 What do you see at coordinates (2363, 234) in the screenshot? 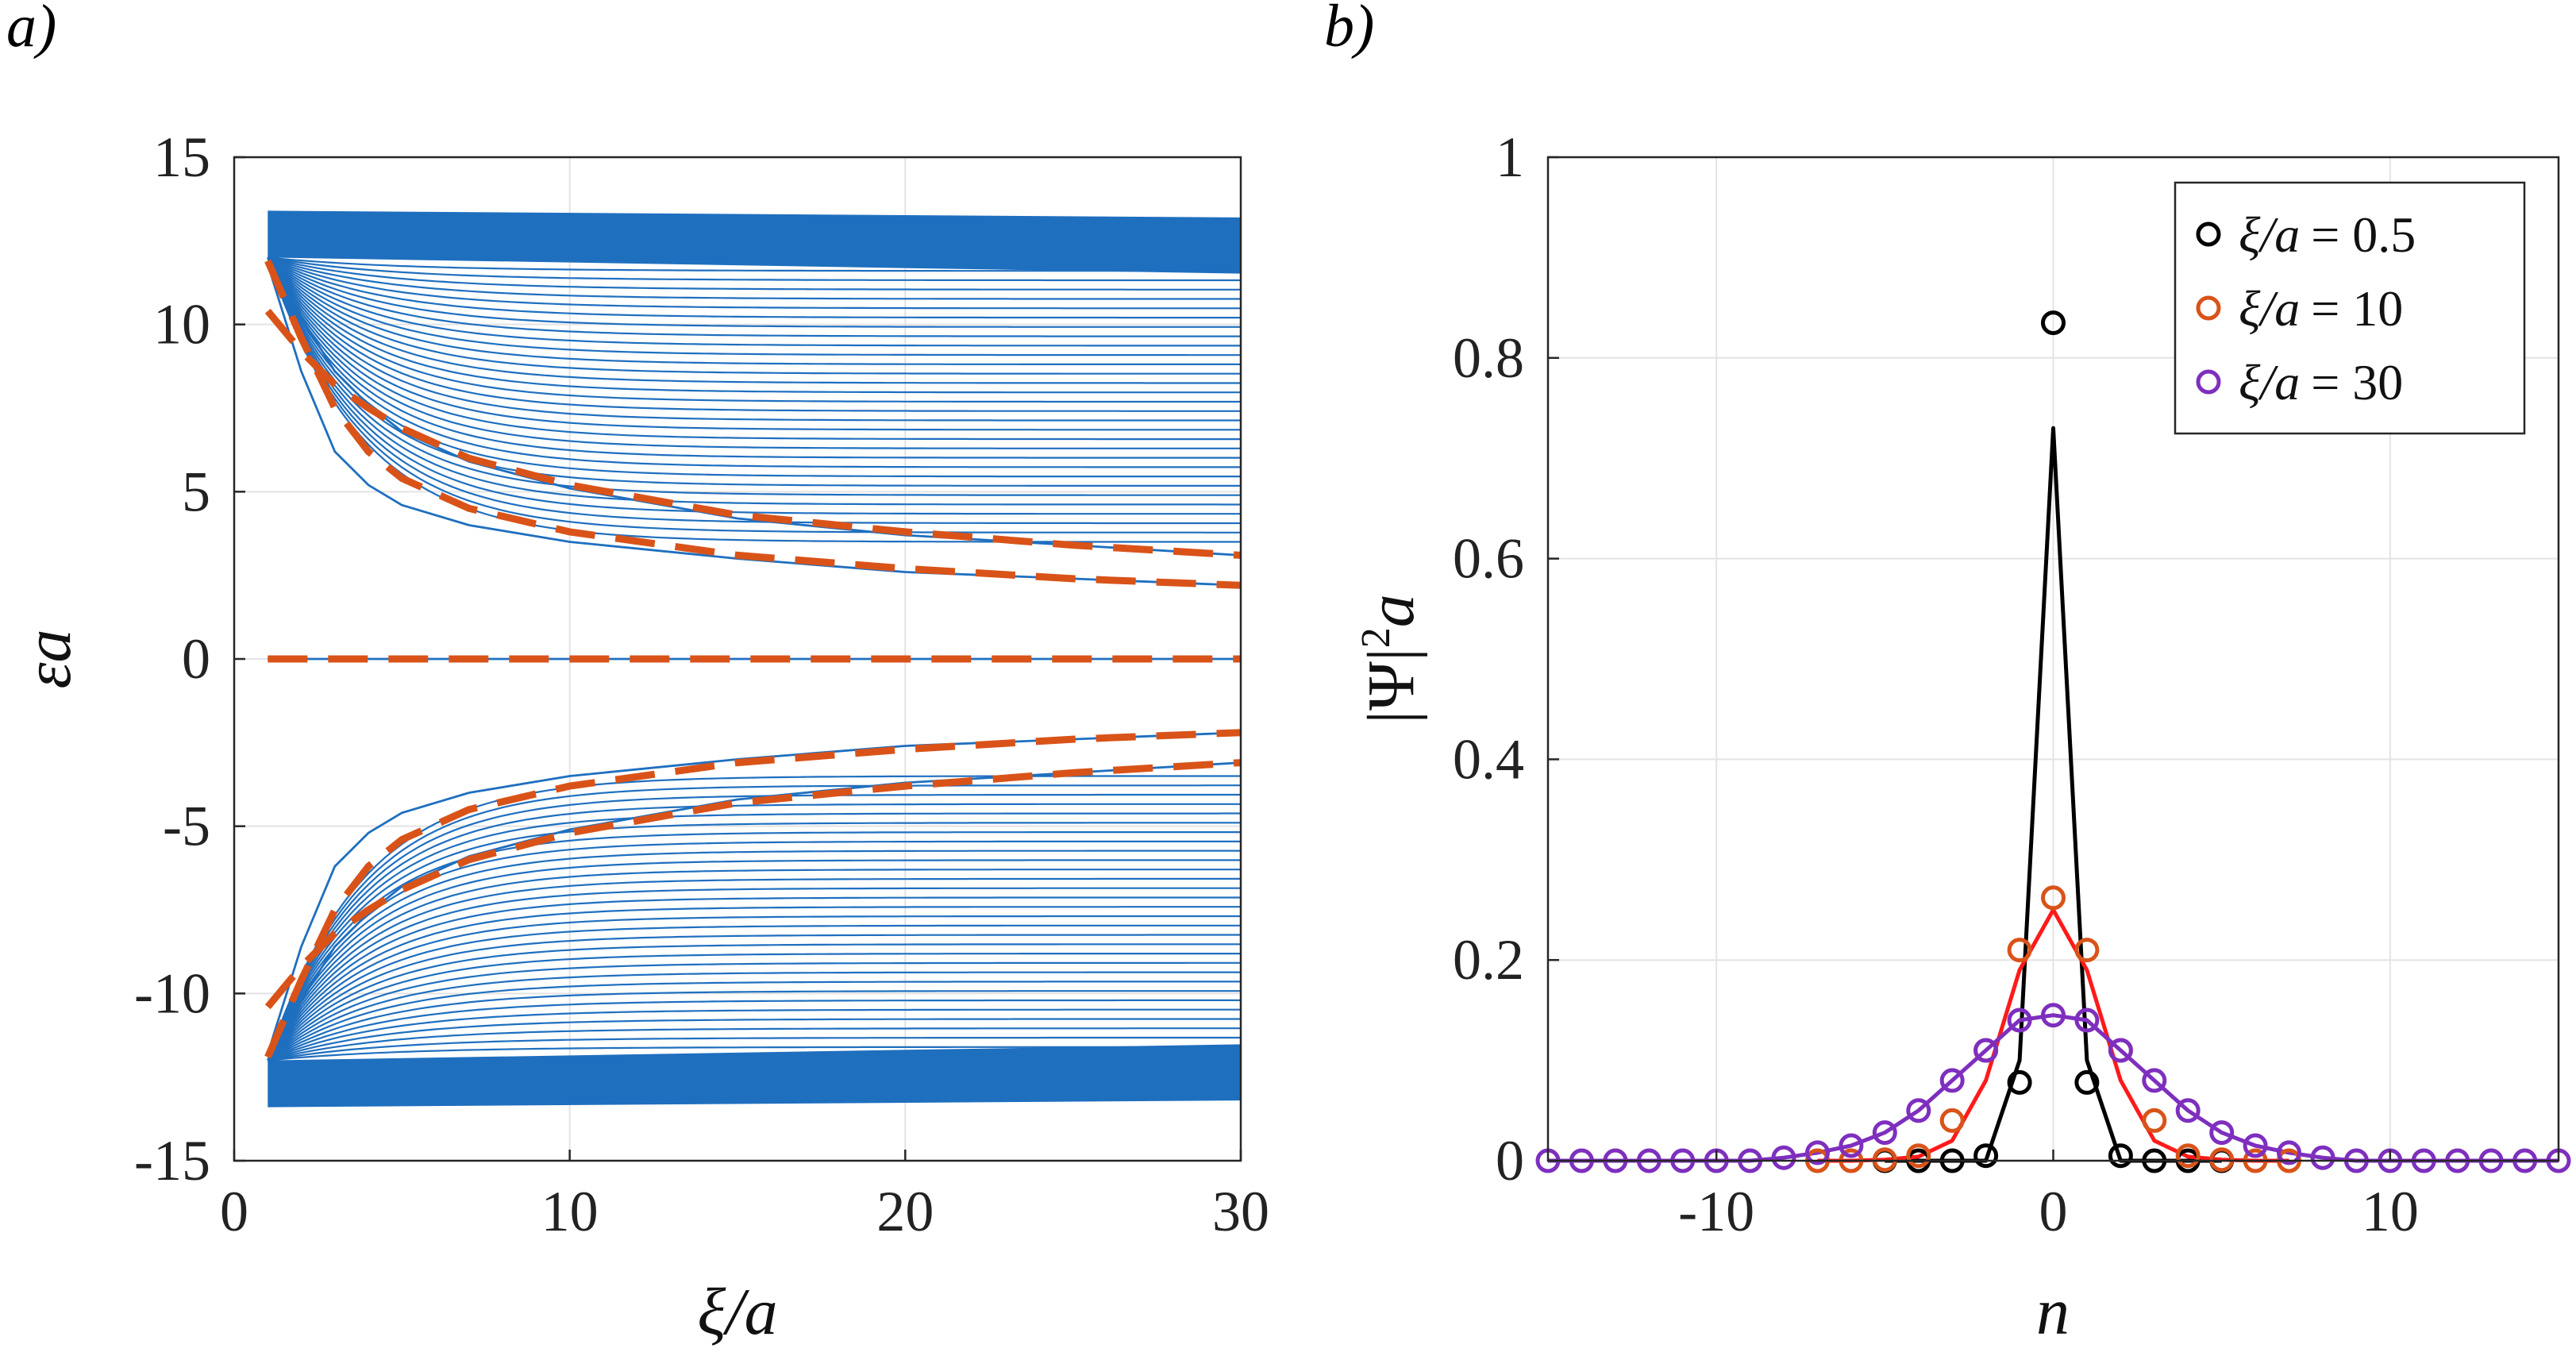
I see `legend-entry-value: = 0.5` at bounding box center [2363, 234].